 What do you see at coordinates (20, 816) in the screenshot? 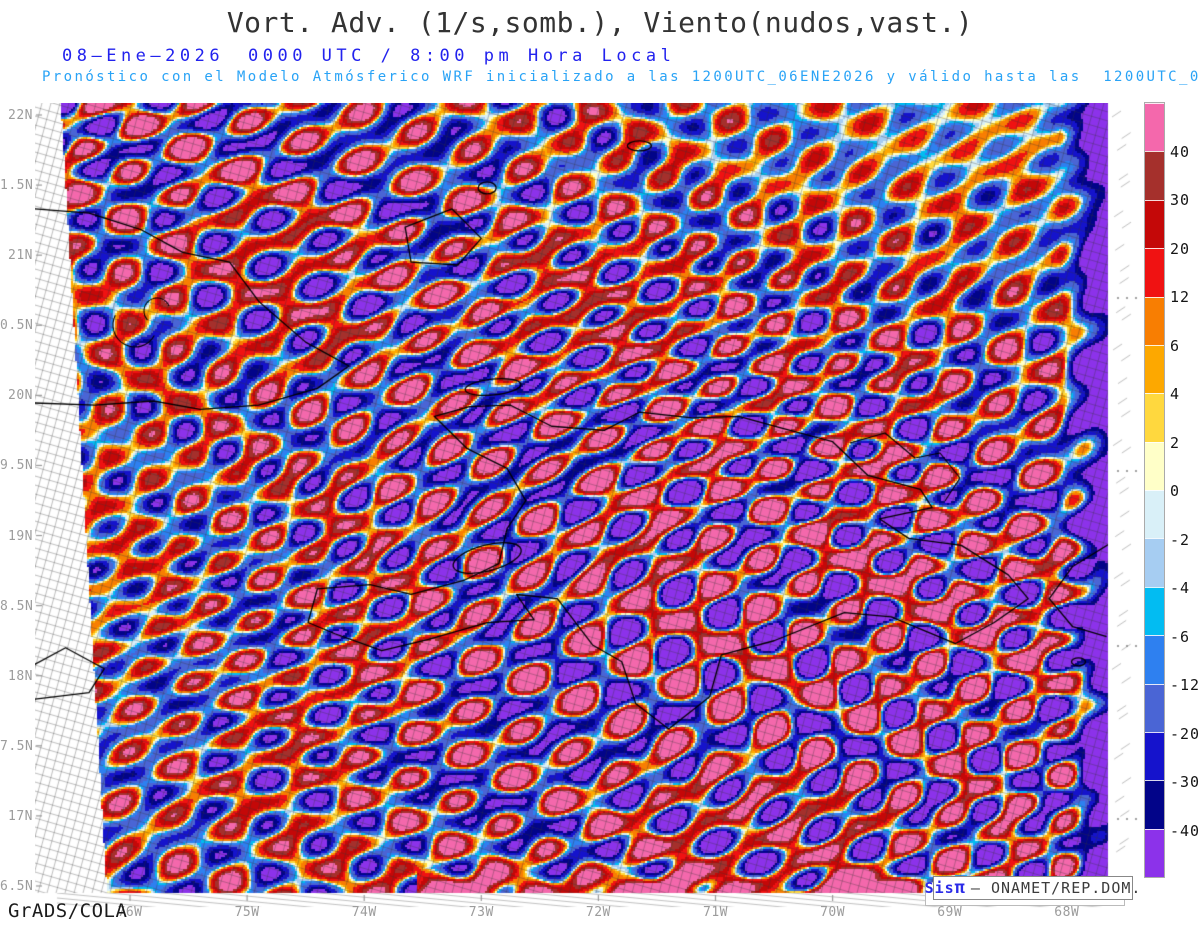
I see `y-axis-label: 17N` at bounding box center [20, 816].